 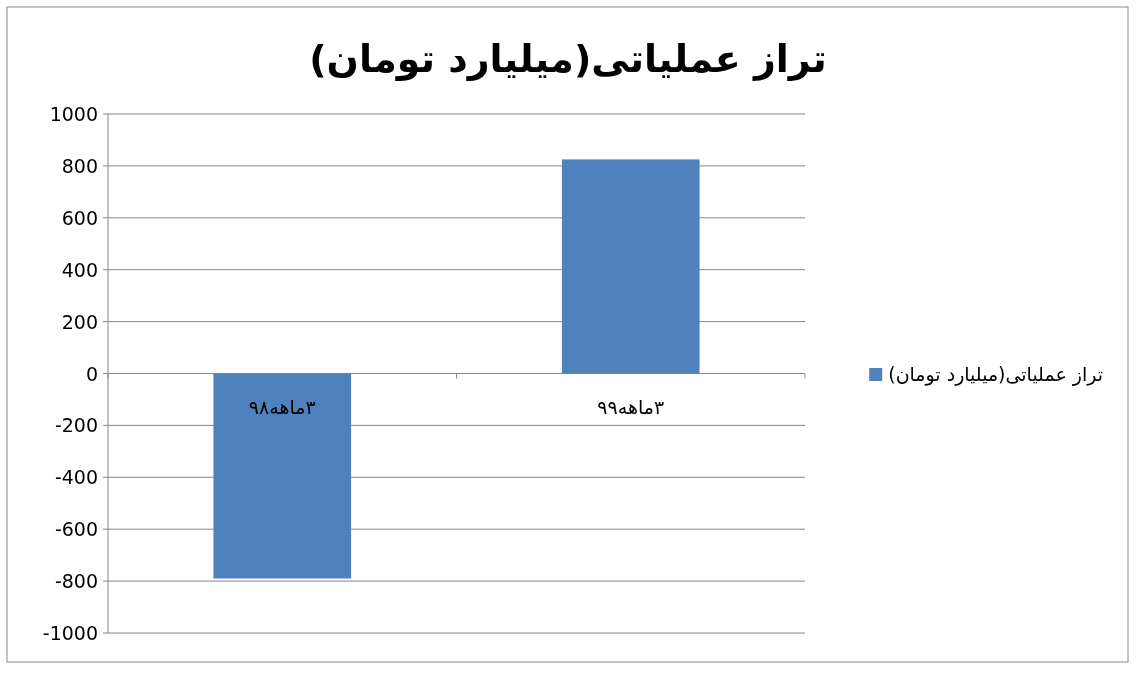 I want to click on x-tick-label: ۳ماهه۹۸, so click(x=282, y=406).